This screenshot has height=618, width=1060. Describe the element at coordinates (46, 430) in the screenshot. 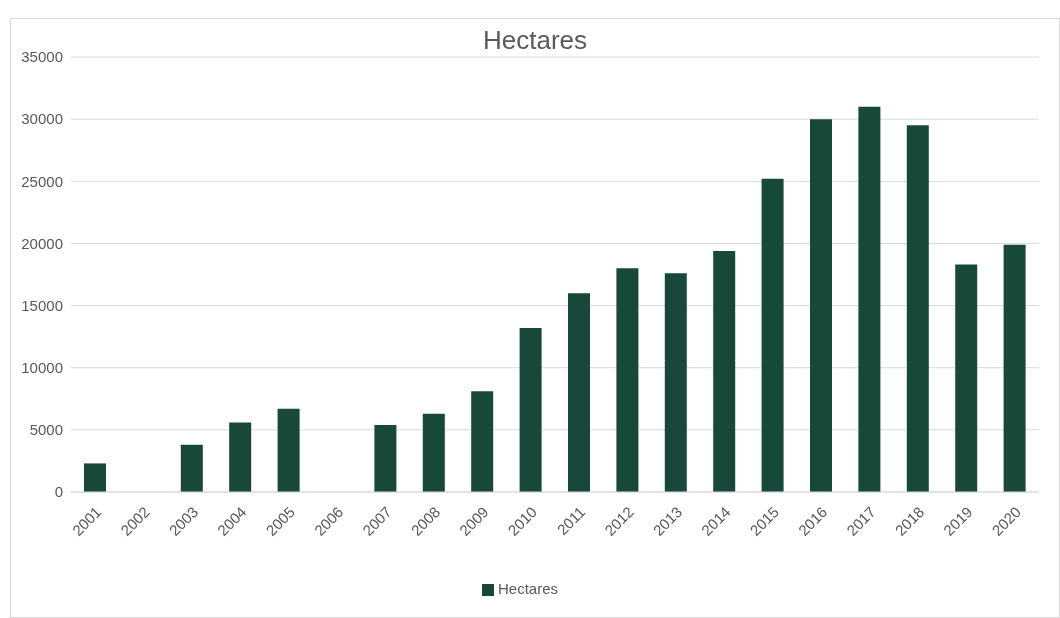

I see `y-tick-label: 5000` at that location.